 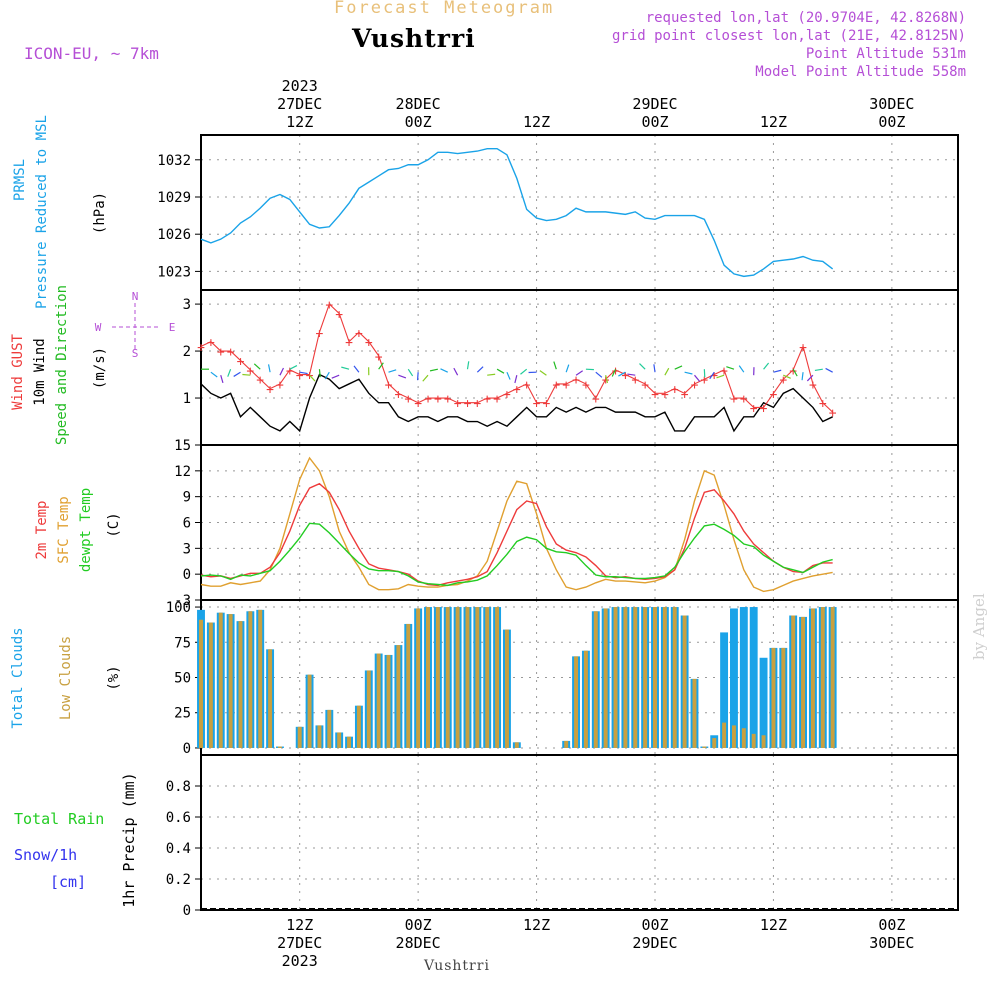 I want to click on temp-2m-series-line, so click(x=516, y=534).